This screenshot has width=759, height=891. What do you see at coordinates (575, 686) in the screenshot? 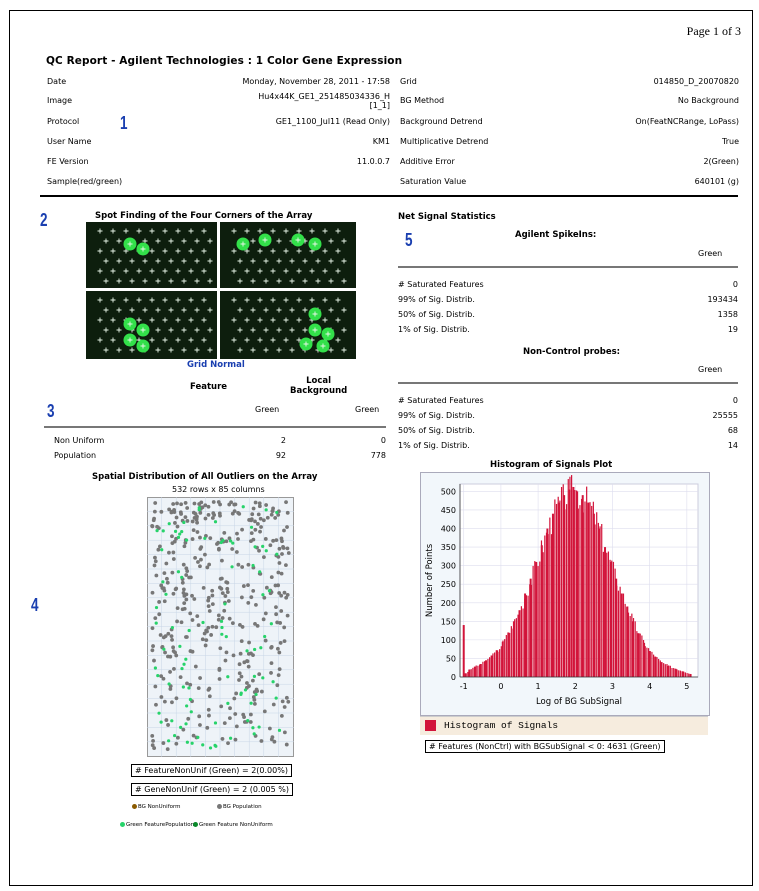
I see `histogram-x-tick: 2` at bounding box center [575, 686].